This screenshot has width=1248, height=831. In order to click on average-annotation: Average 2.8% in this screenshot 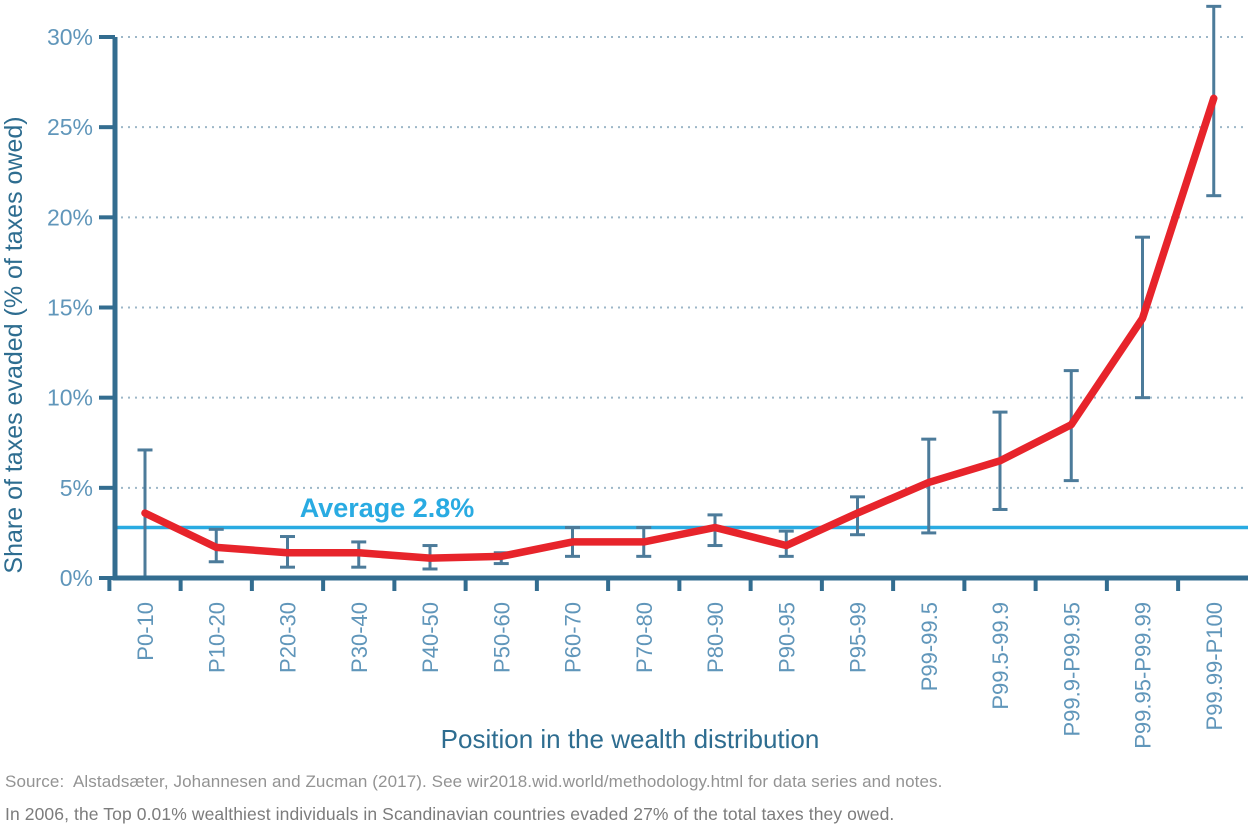, I will do `click(387, 508)`.